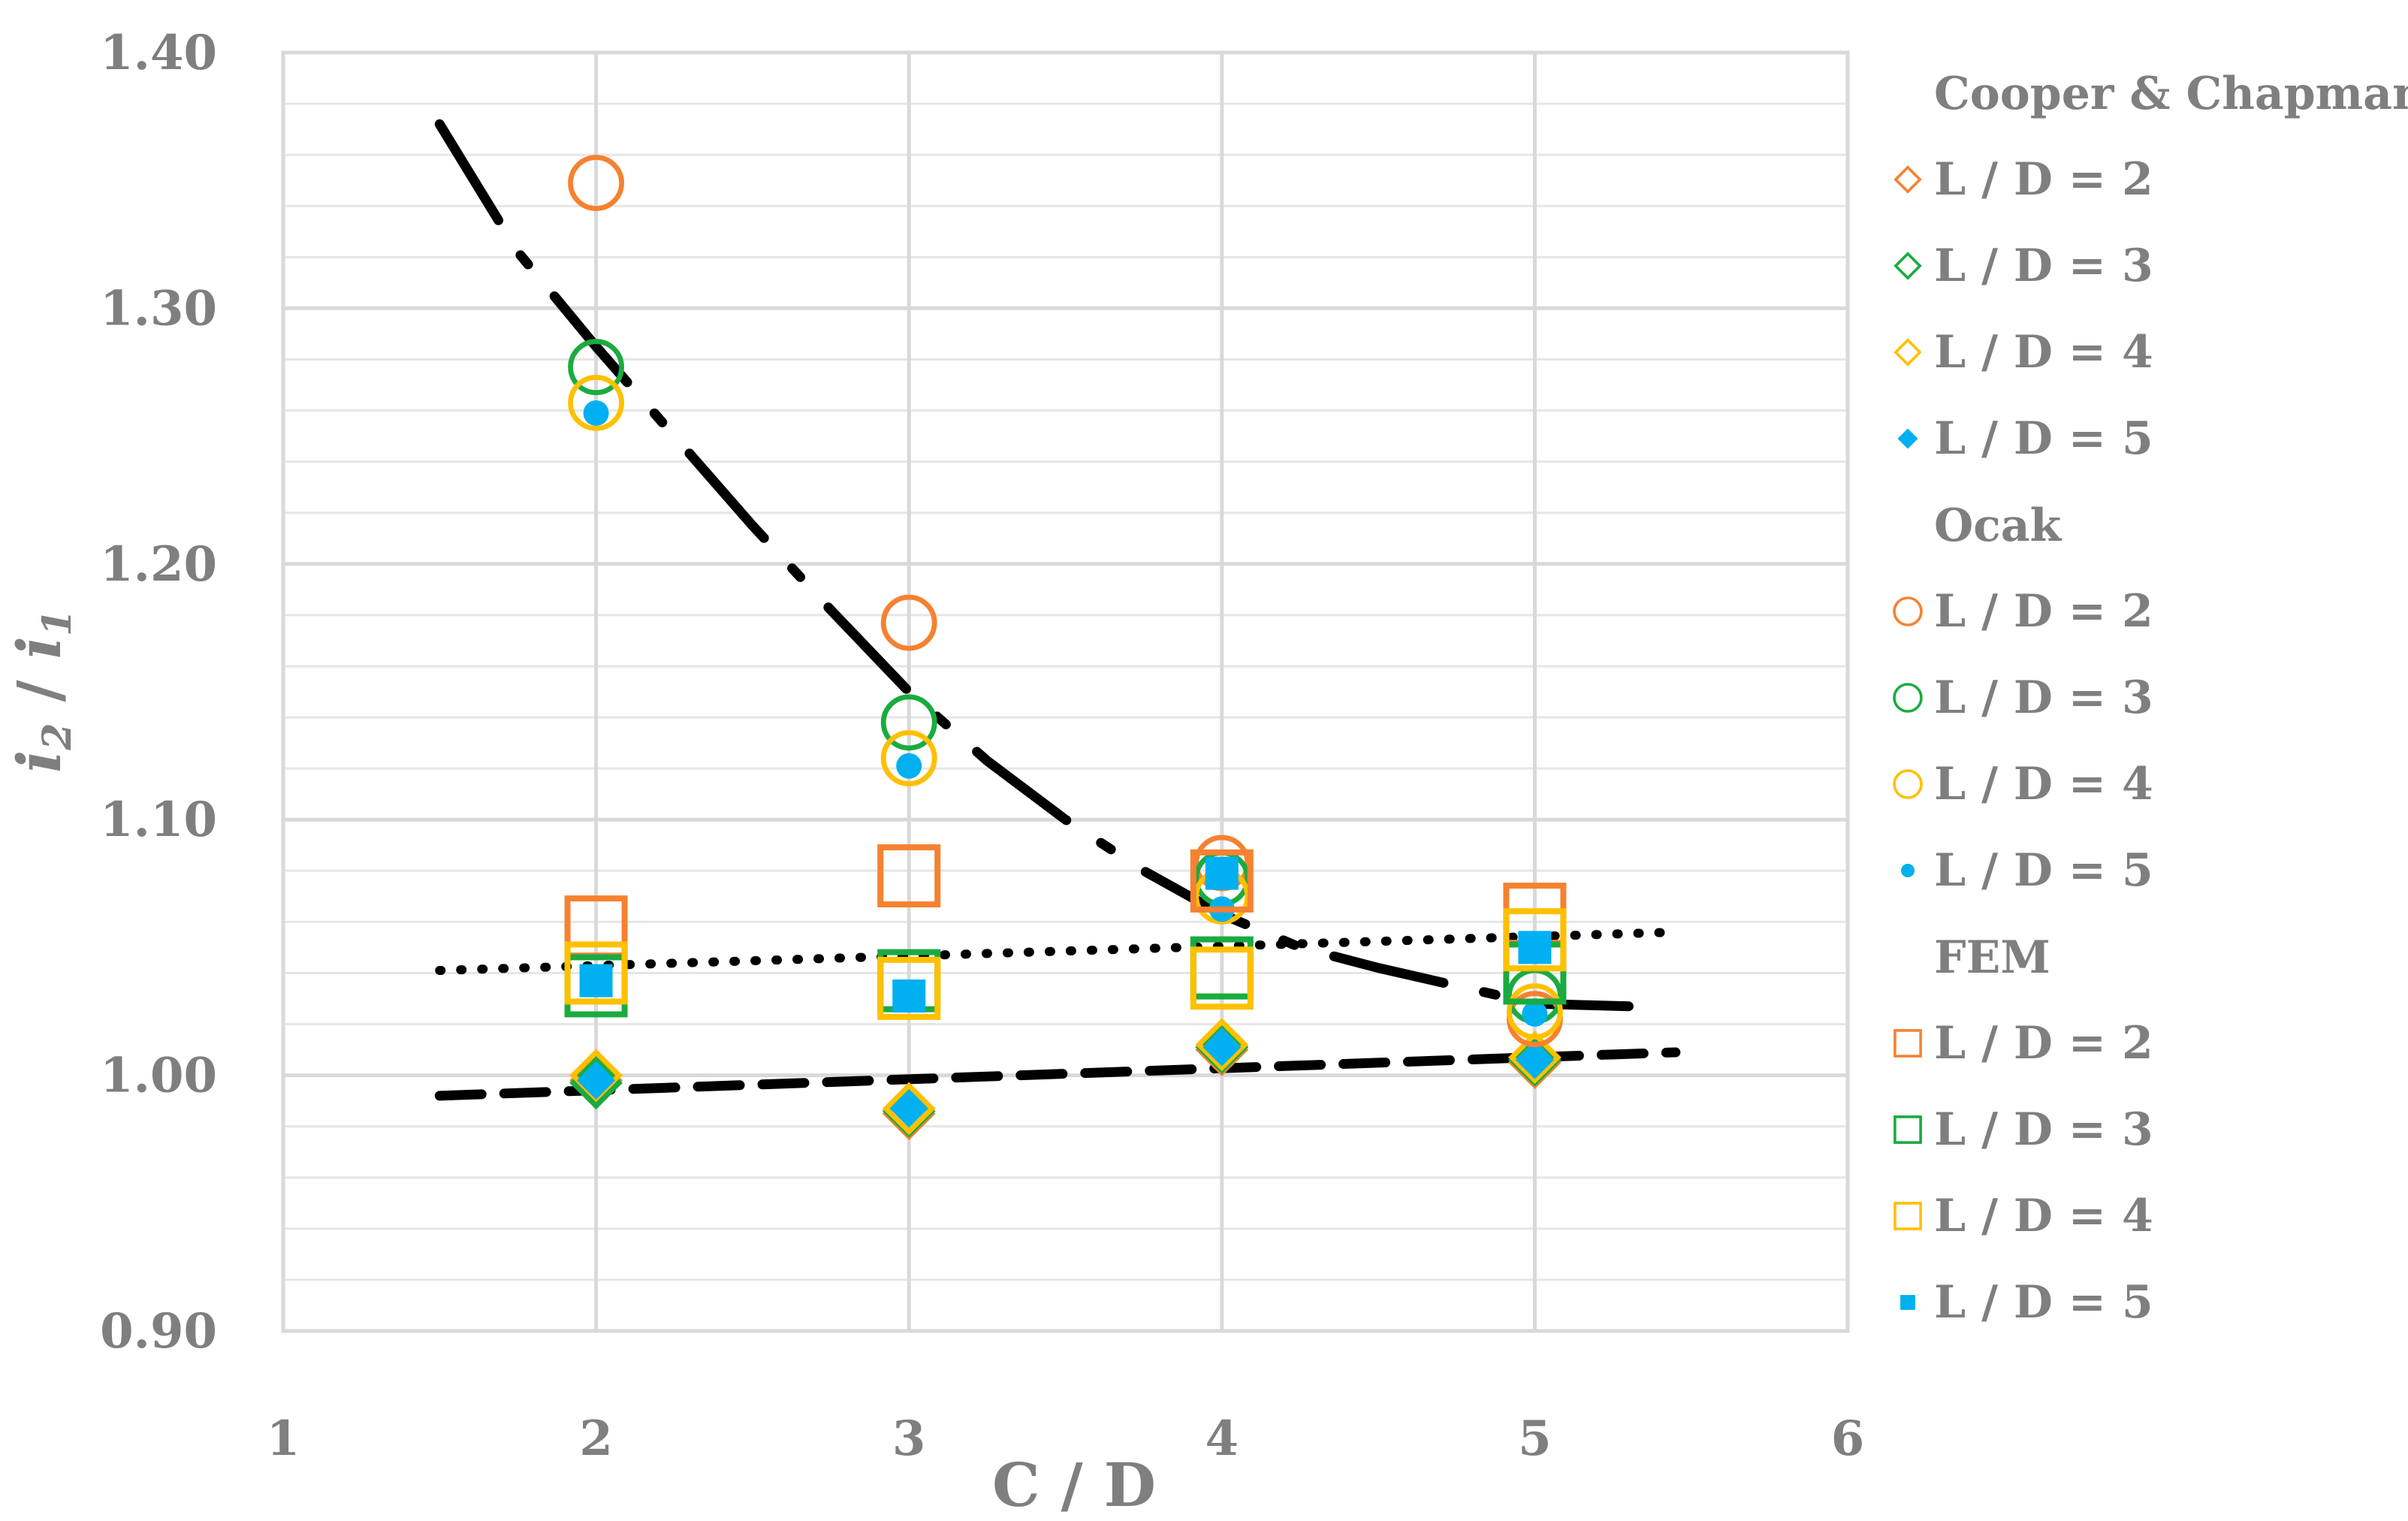 This screenshot has height=1521, width=2408. Describe the element at coordinates (909, 1439) in the screenshot. I see `x-tick-label: 3` at that location.